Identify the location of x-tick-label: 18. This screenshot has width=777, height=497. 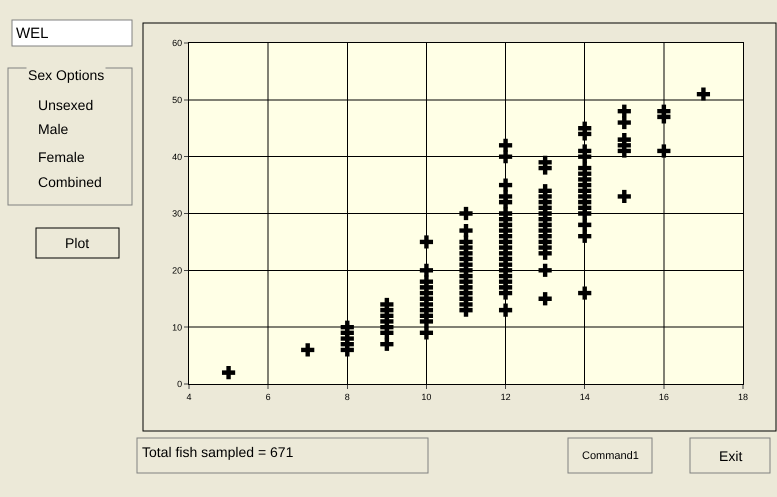
(743, 397).